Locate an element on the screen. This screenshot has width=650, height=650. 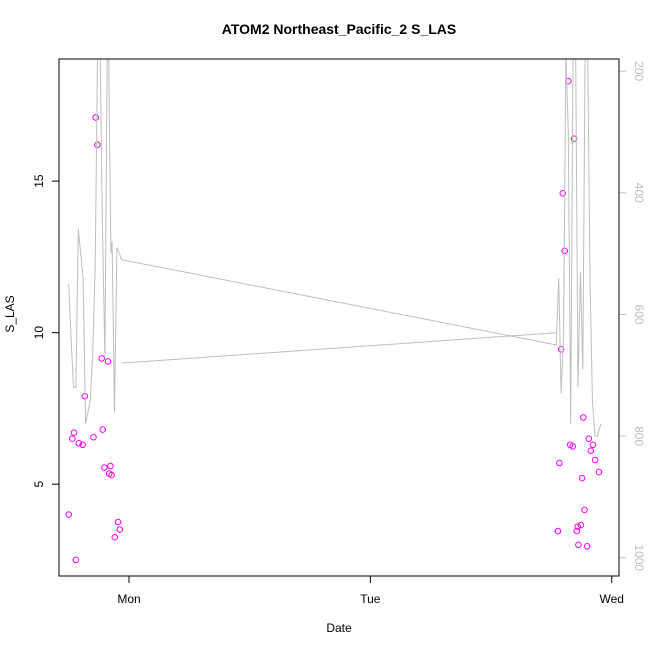
y2-tick-label: 200 is located at coordinates (639, 71).